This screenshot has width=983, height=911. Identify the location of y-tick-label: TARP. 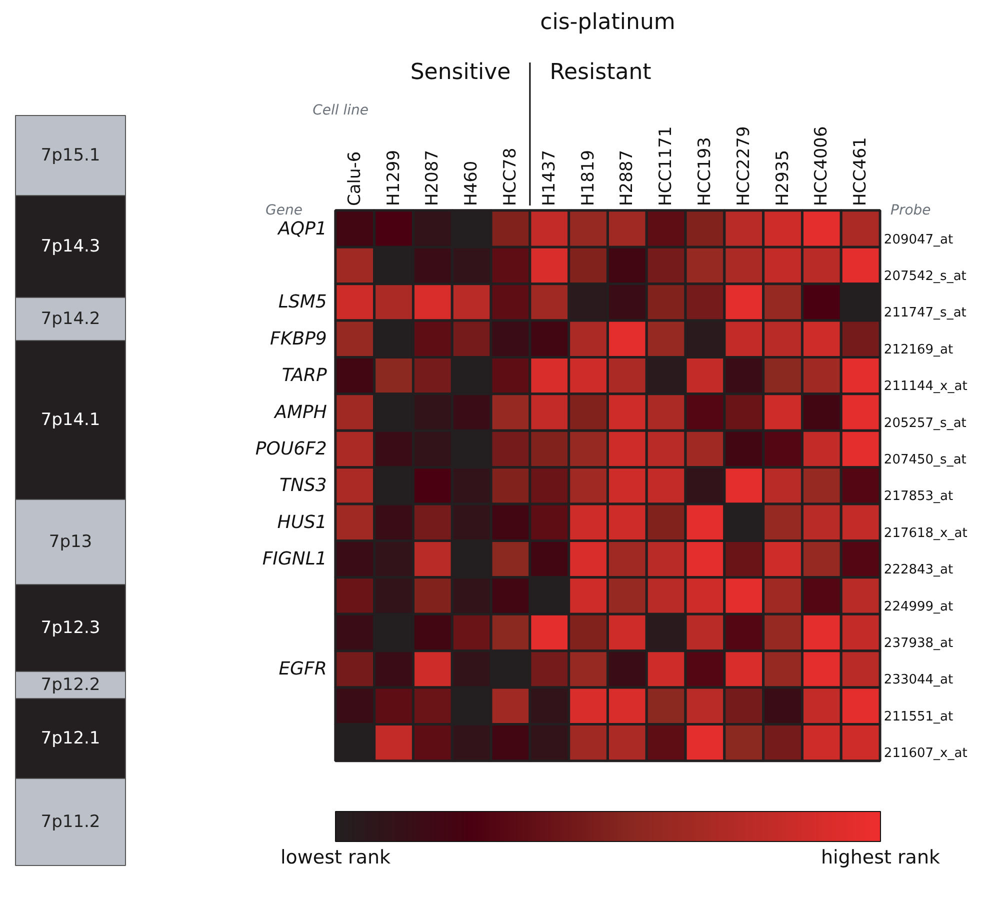
(305, 375).